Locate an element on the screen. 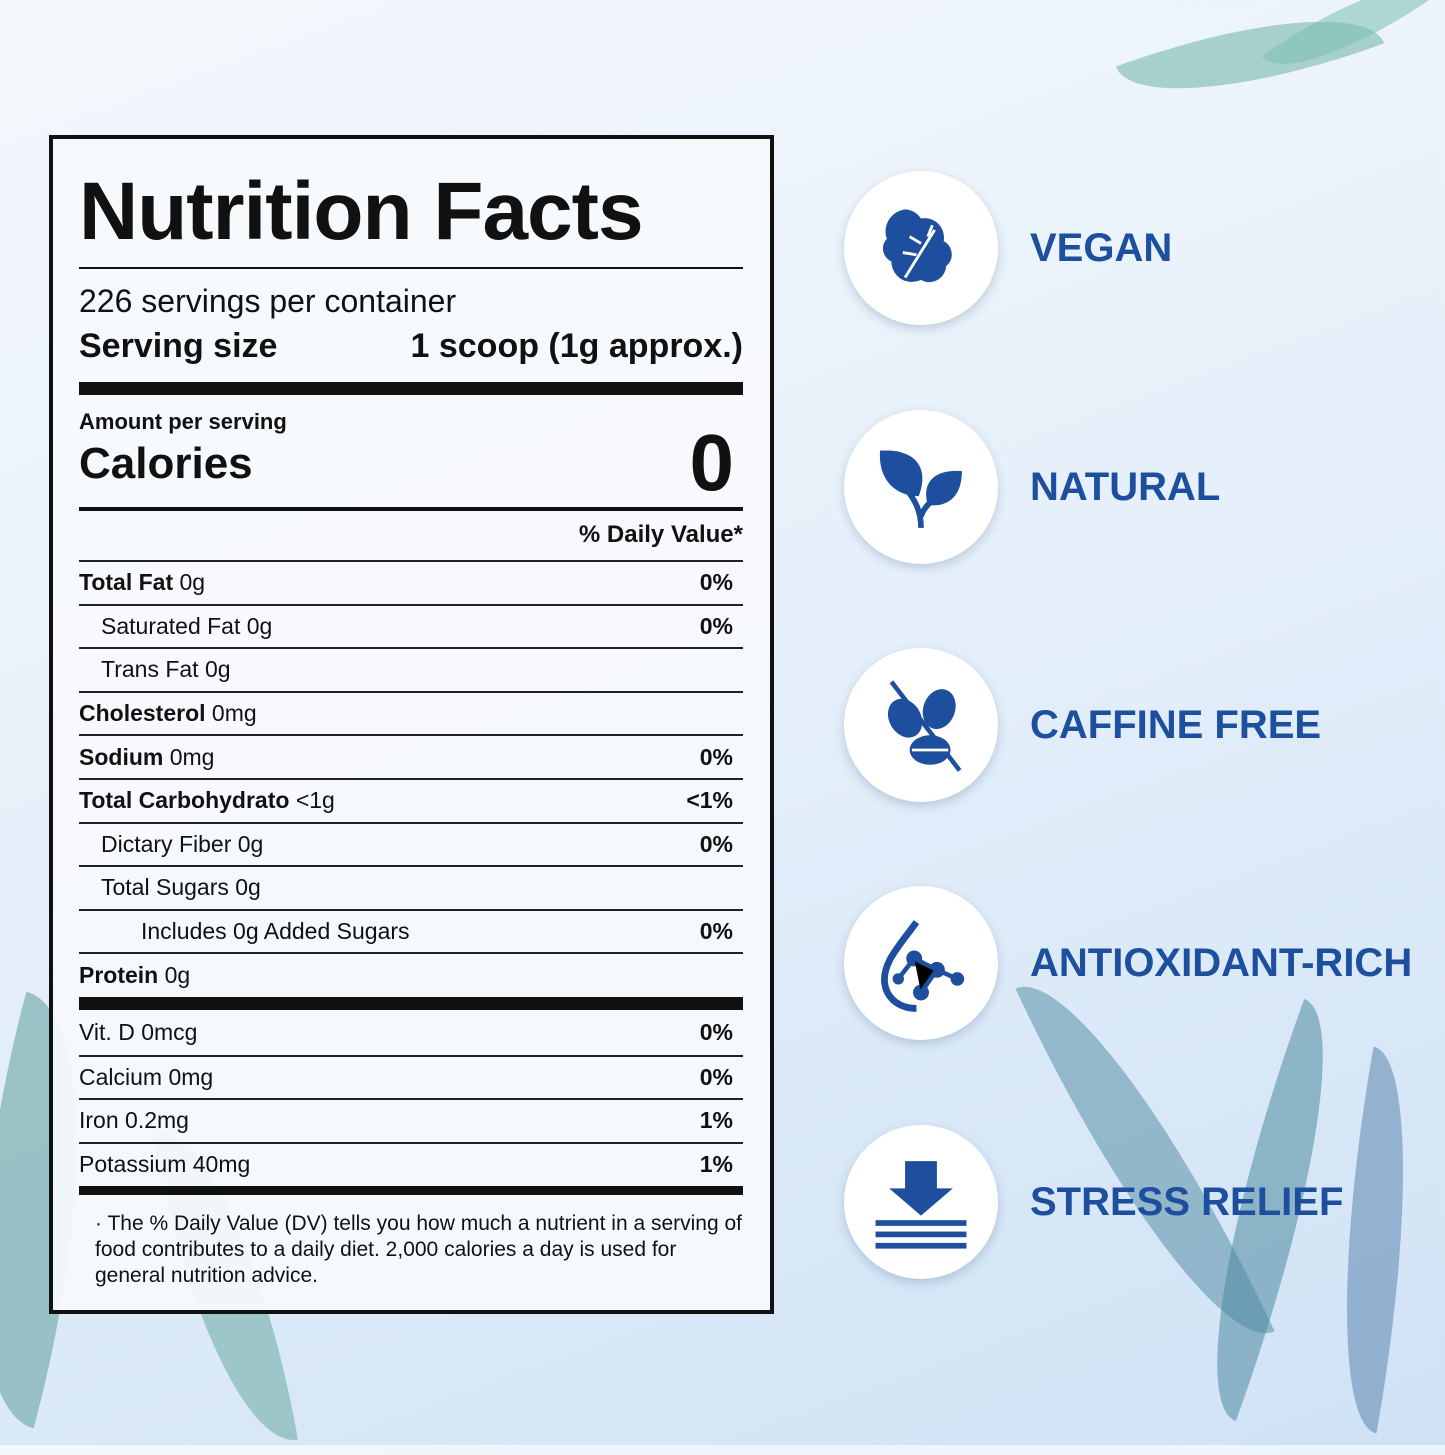 The height and width of the screenshot is (1455, 1445). down-arrow-layers-icon is located at coordinates (921, 1205).